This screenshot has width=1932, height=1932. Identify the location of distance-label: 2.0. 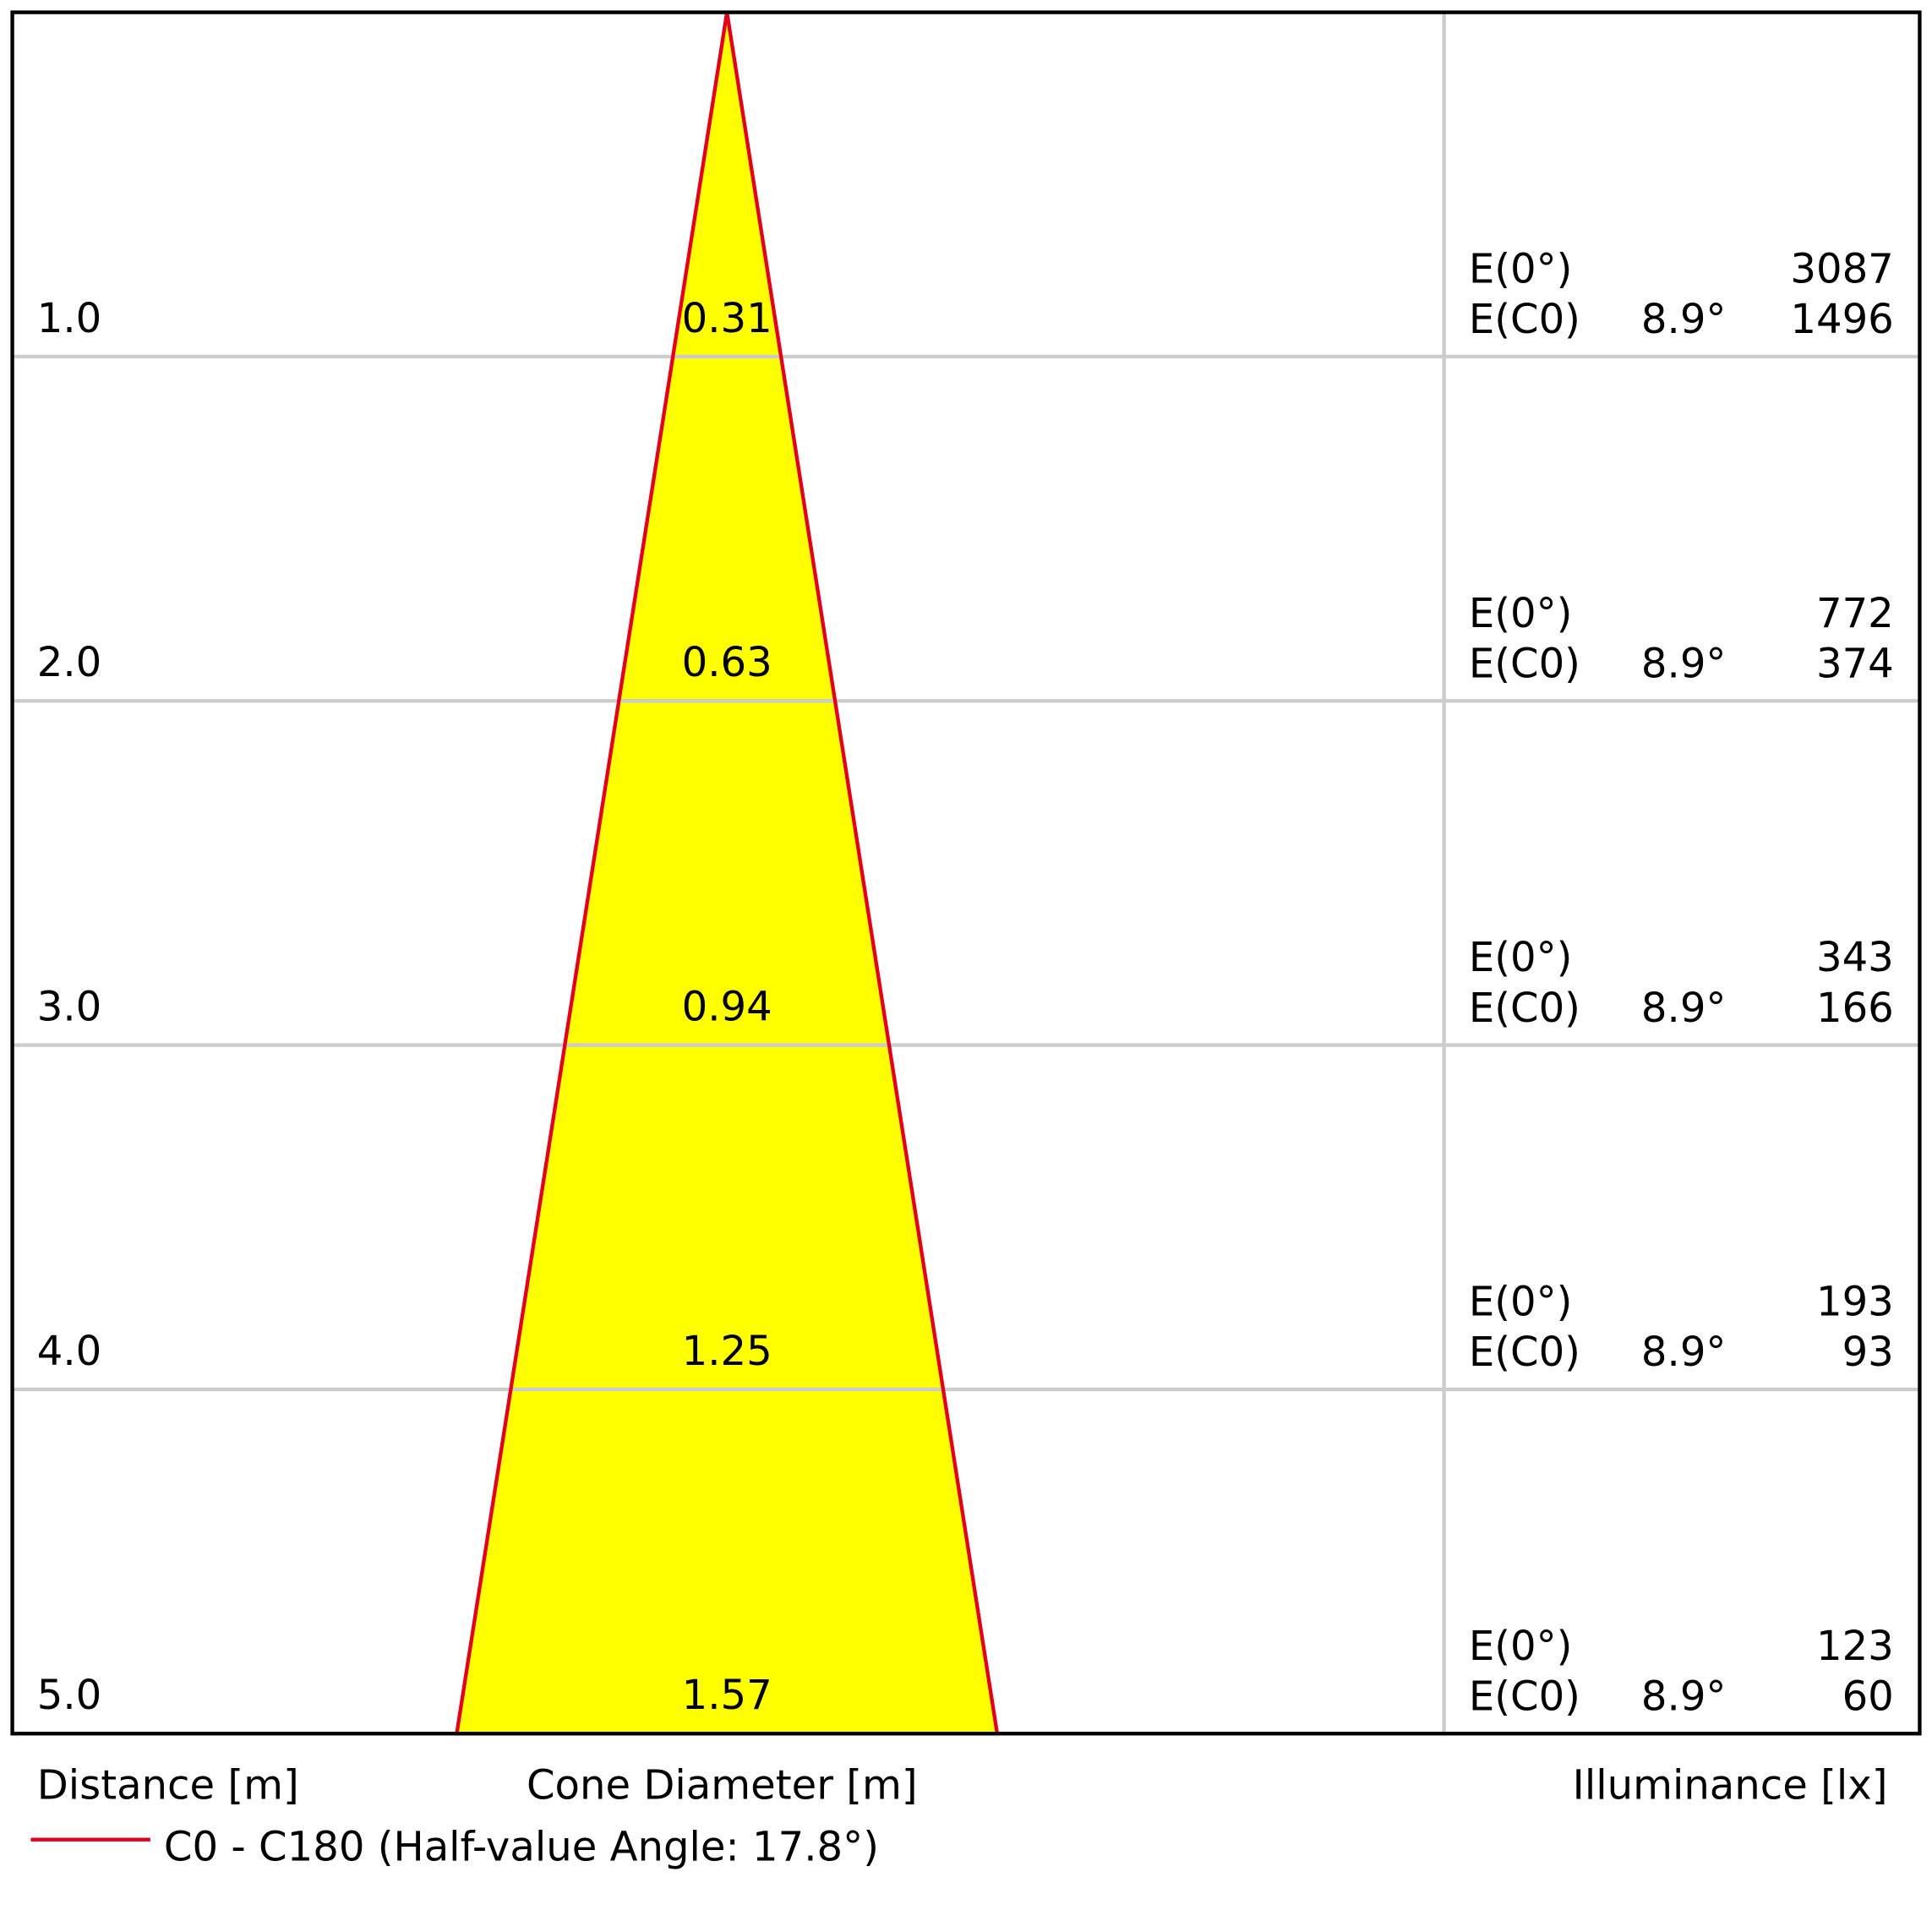
(69, 662).